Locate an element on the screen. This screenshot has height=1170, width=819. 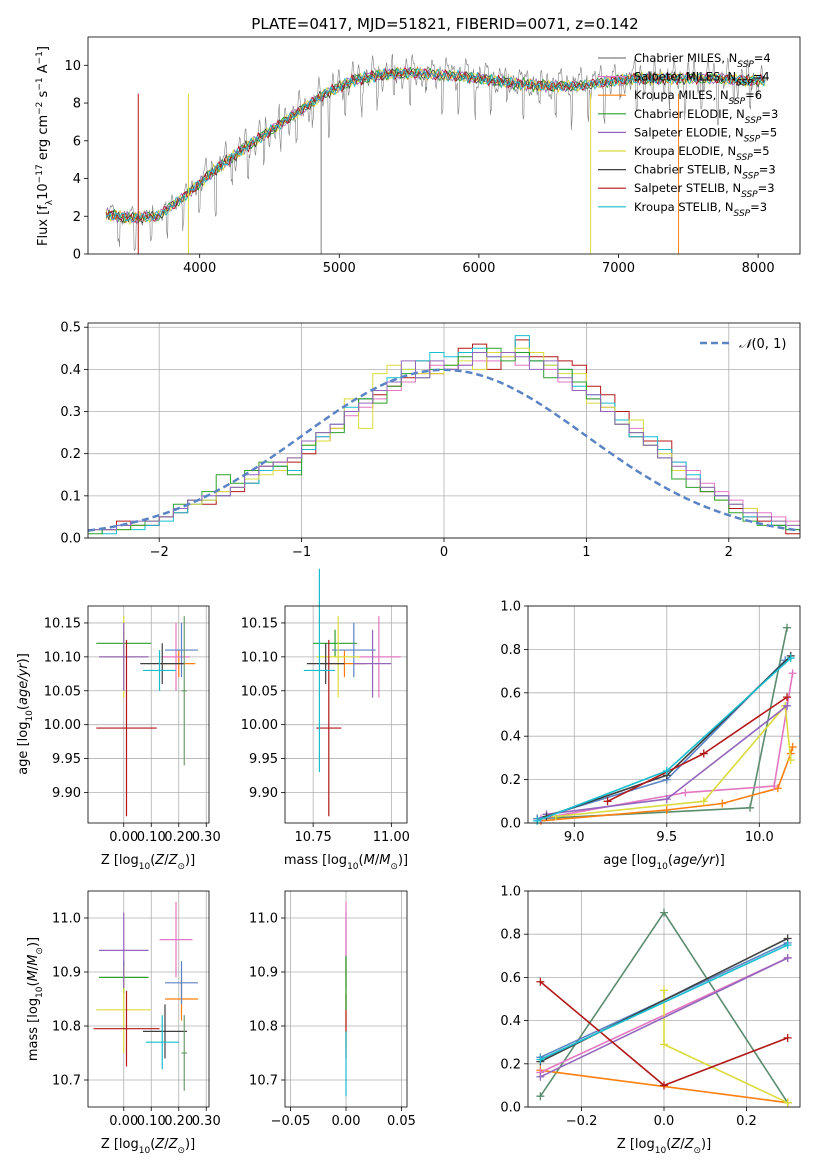
x-tick-label: 11.00 is located at coordinates (391, 837).